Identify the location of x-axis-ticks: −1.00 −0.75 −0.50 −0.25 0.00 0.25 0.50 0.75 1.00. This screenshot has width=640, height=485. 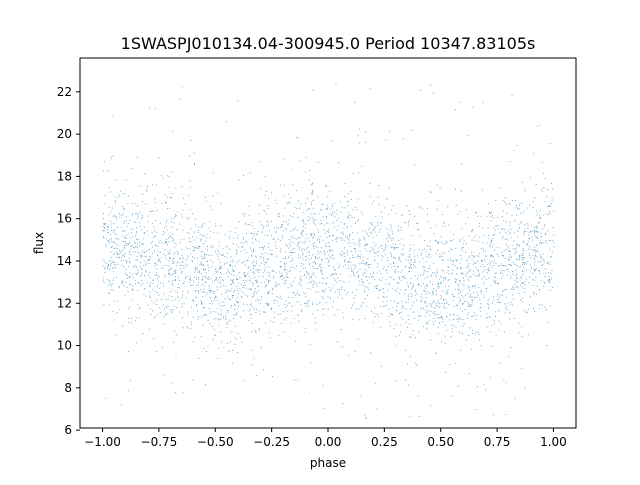
(325, 438).